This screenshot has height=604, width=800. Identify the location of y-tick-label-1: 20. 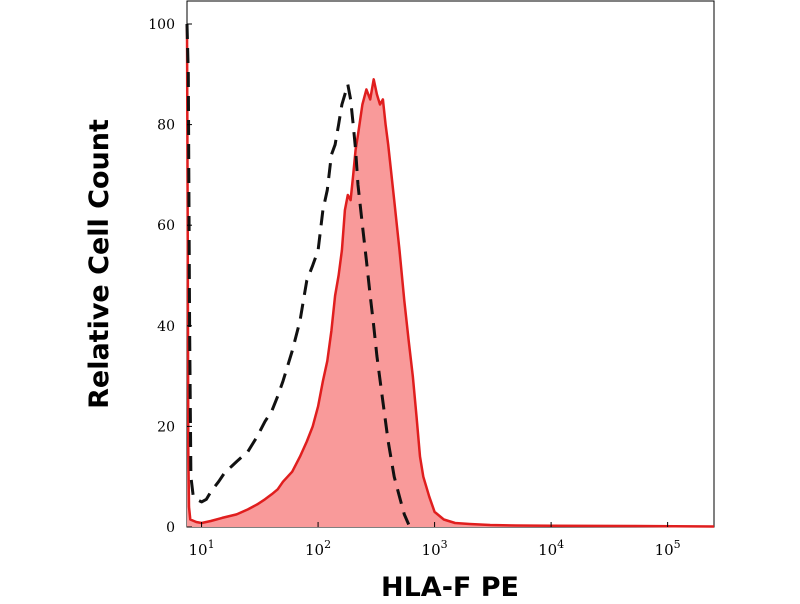
(166, 427).